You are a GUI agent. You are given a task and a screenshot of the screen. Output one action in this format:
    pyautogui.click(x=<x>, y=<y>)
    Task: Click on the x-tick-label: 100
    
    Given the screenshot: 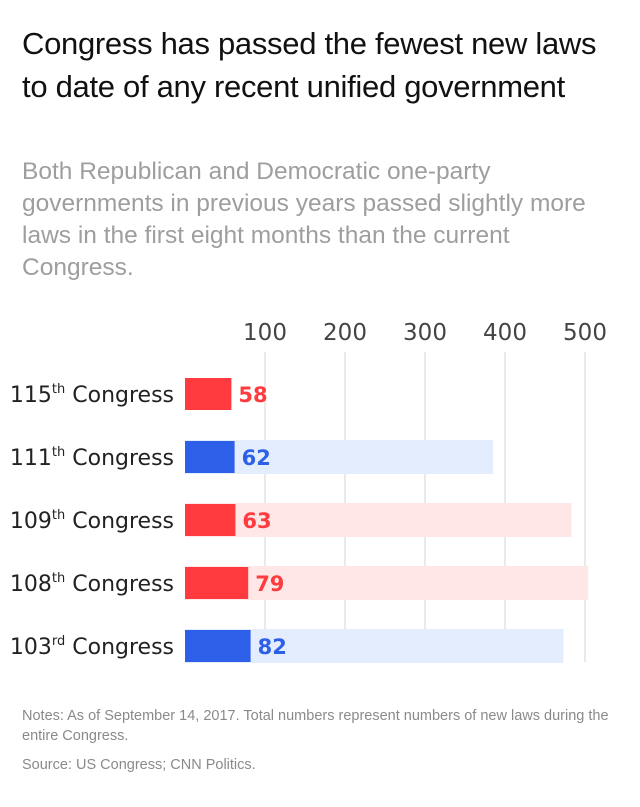 What is the action you would take?
    pyautogui.click(x=265, y=333)
    